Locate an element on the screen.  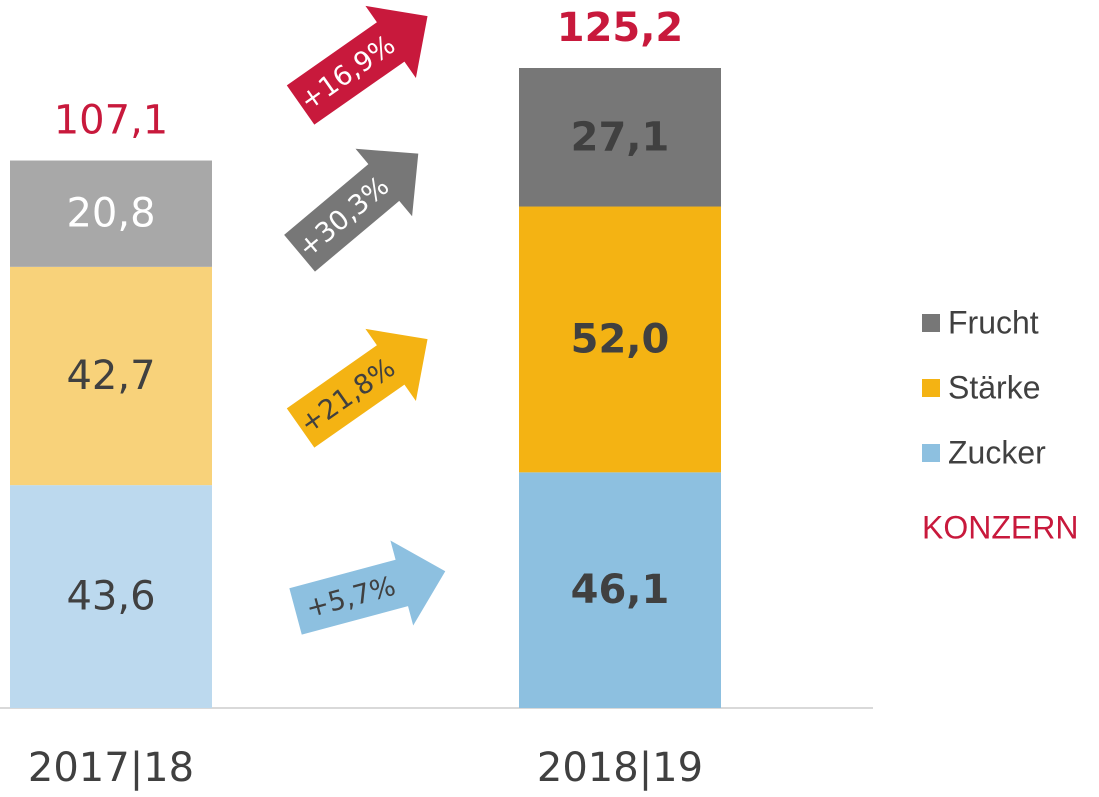
value-label: 27,1 is located at coordinates (620, 137).